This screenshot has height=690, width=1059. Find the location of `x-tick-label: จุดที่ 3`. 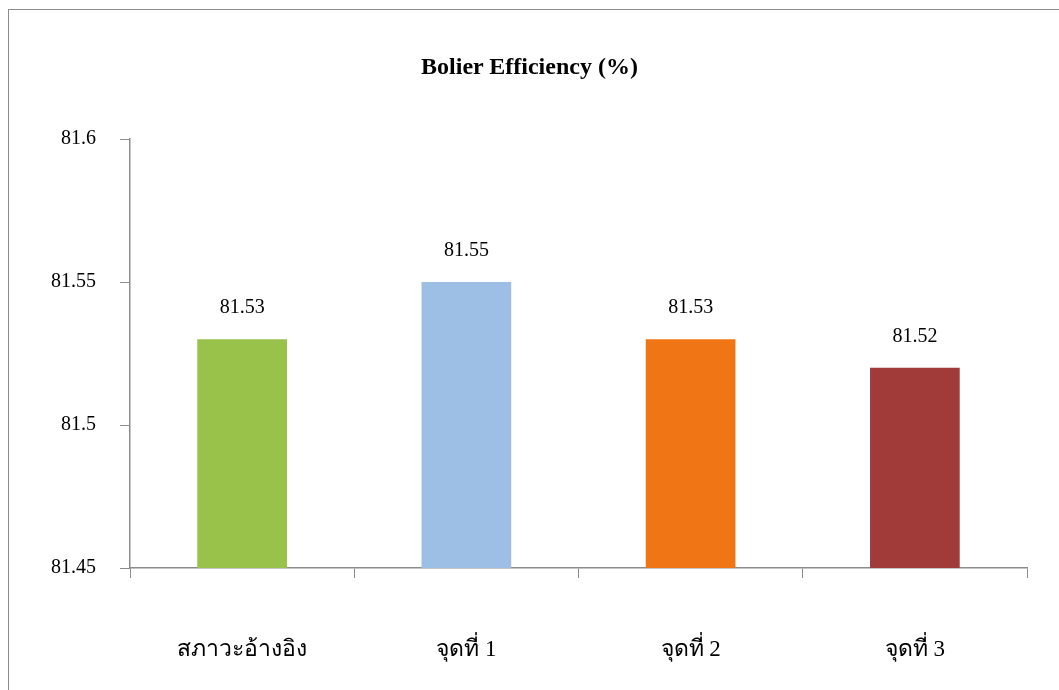

x-tick-label: จุดที่ 3 is located at coordinates (914, 646).